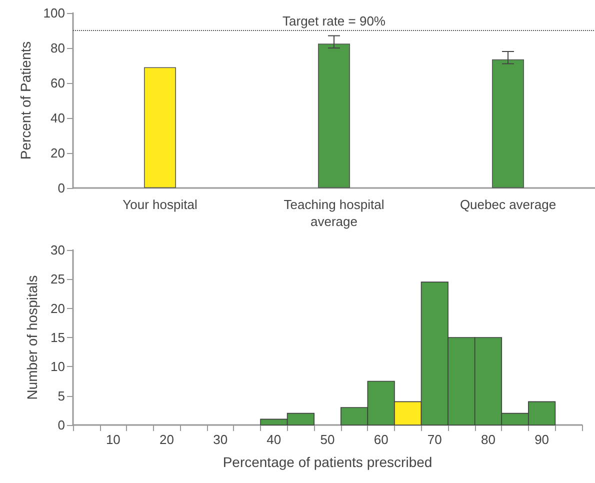 The width and height of the screenshot is (595, 483). Describe the element at coordinates (57, 250) in the screenshot. I see `y-tick-label: 30` at that location.